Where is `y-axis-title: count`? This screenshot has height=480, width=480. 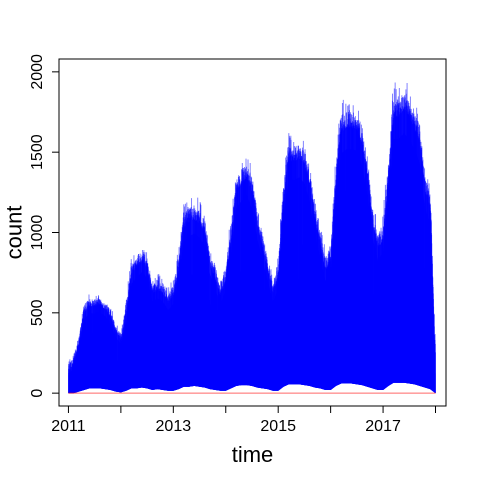
y-axis-title: count is located at coordinates (14, 233).